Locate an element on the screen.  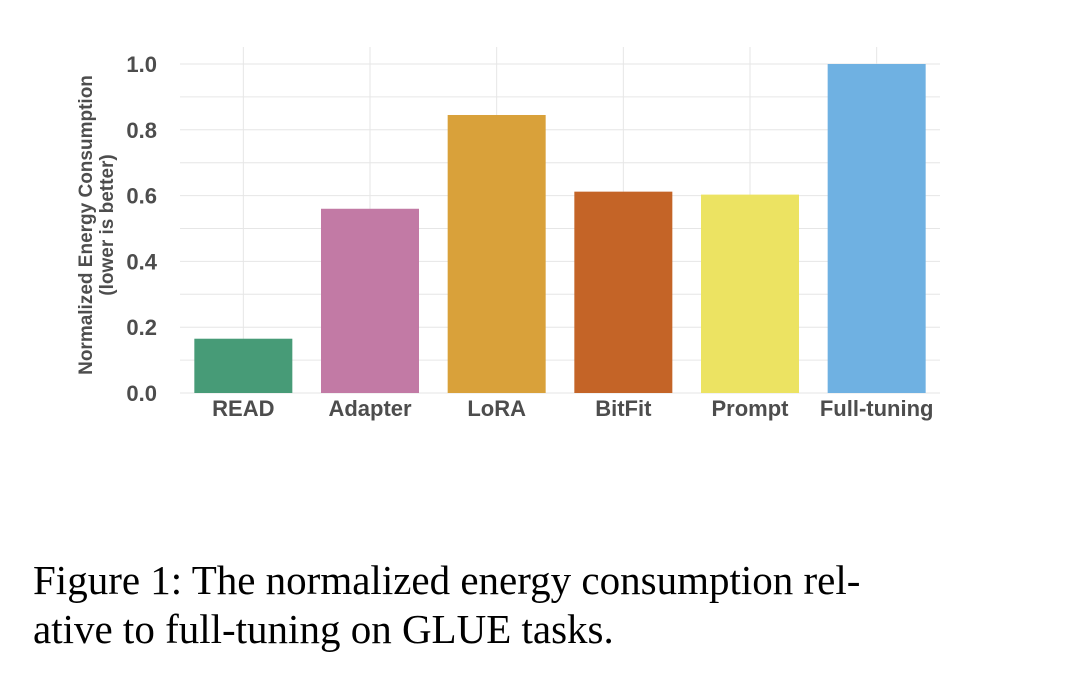
bar-full-tuning is located at coordinates (876, 228).